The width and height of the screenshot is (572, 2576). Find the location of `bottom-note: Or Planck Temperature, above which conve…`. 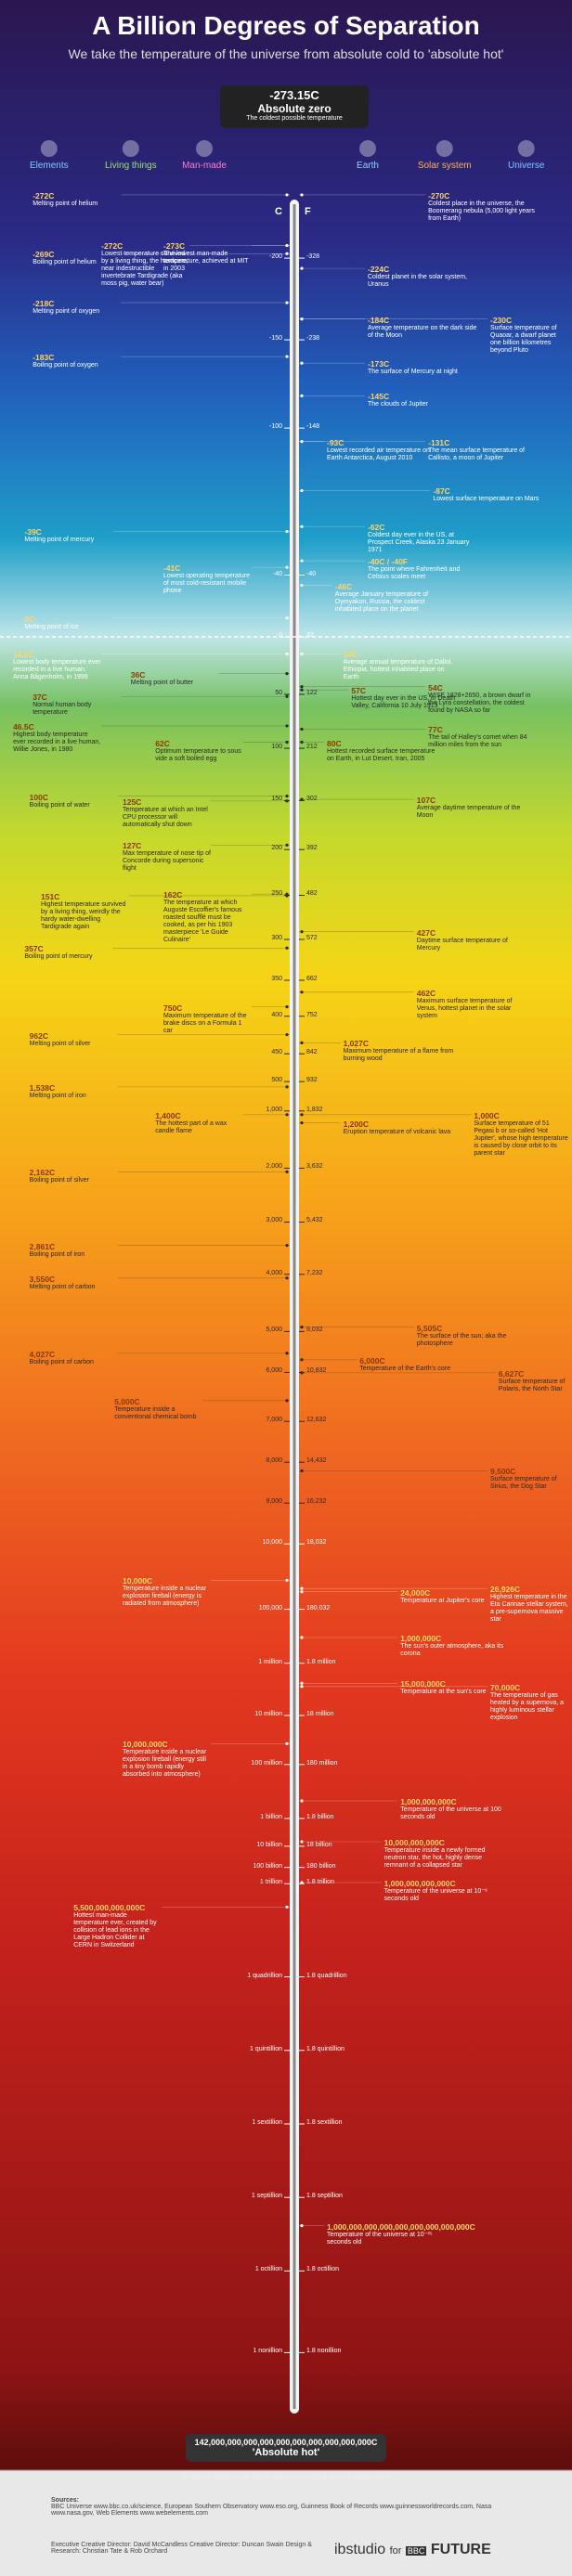

bottom-note: Or Planck Temperature, above which conve… is located at coordinates (286, 2477).